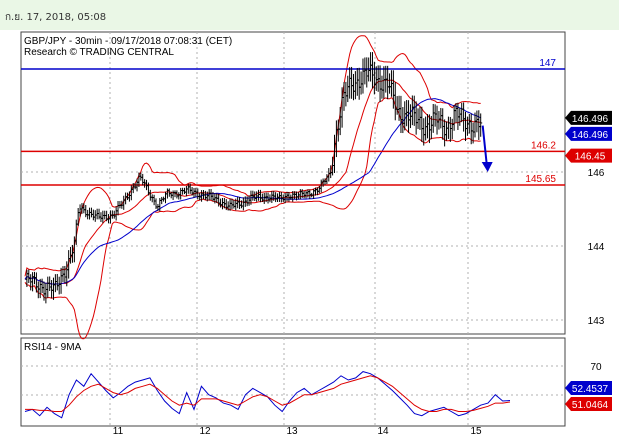  Describe the element at coordinates (383, 431) in the screenshot. I see `x-tick-label: 14` at that location.